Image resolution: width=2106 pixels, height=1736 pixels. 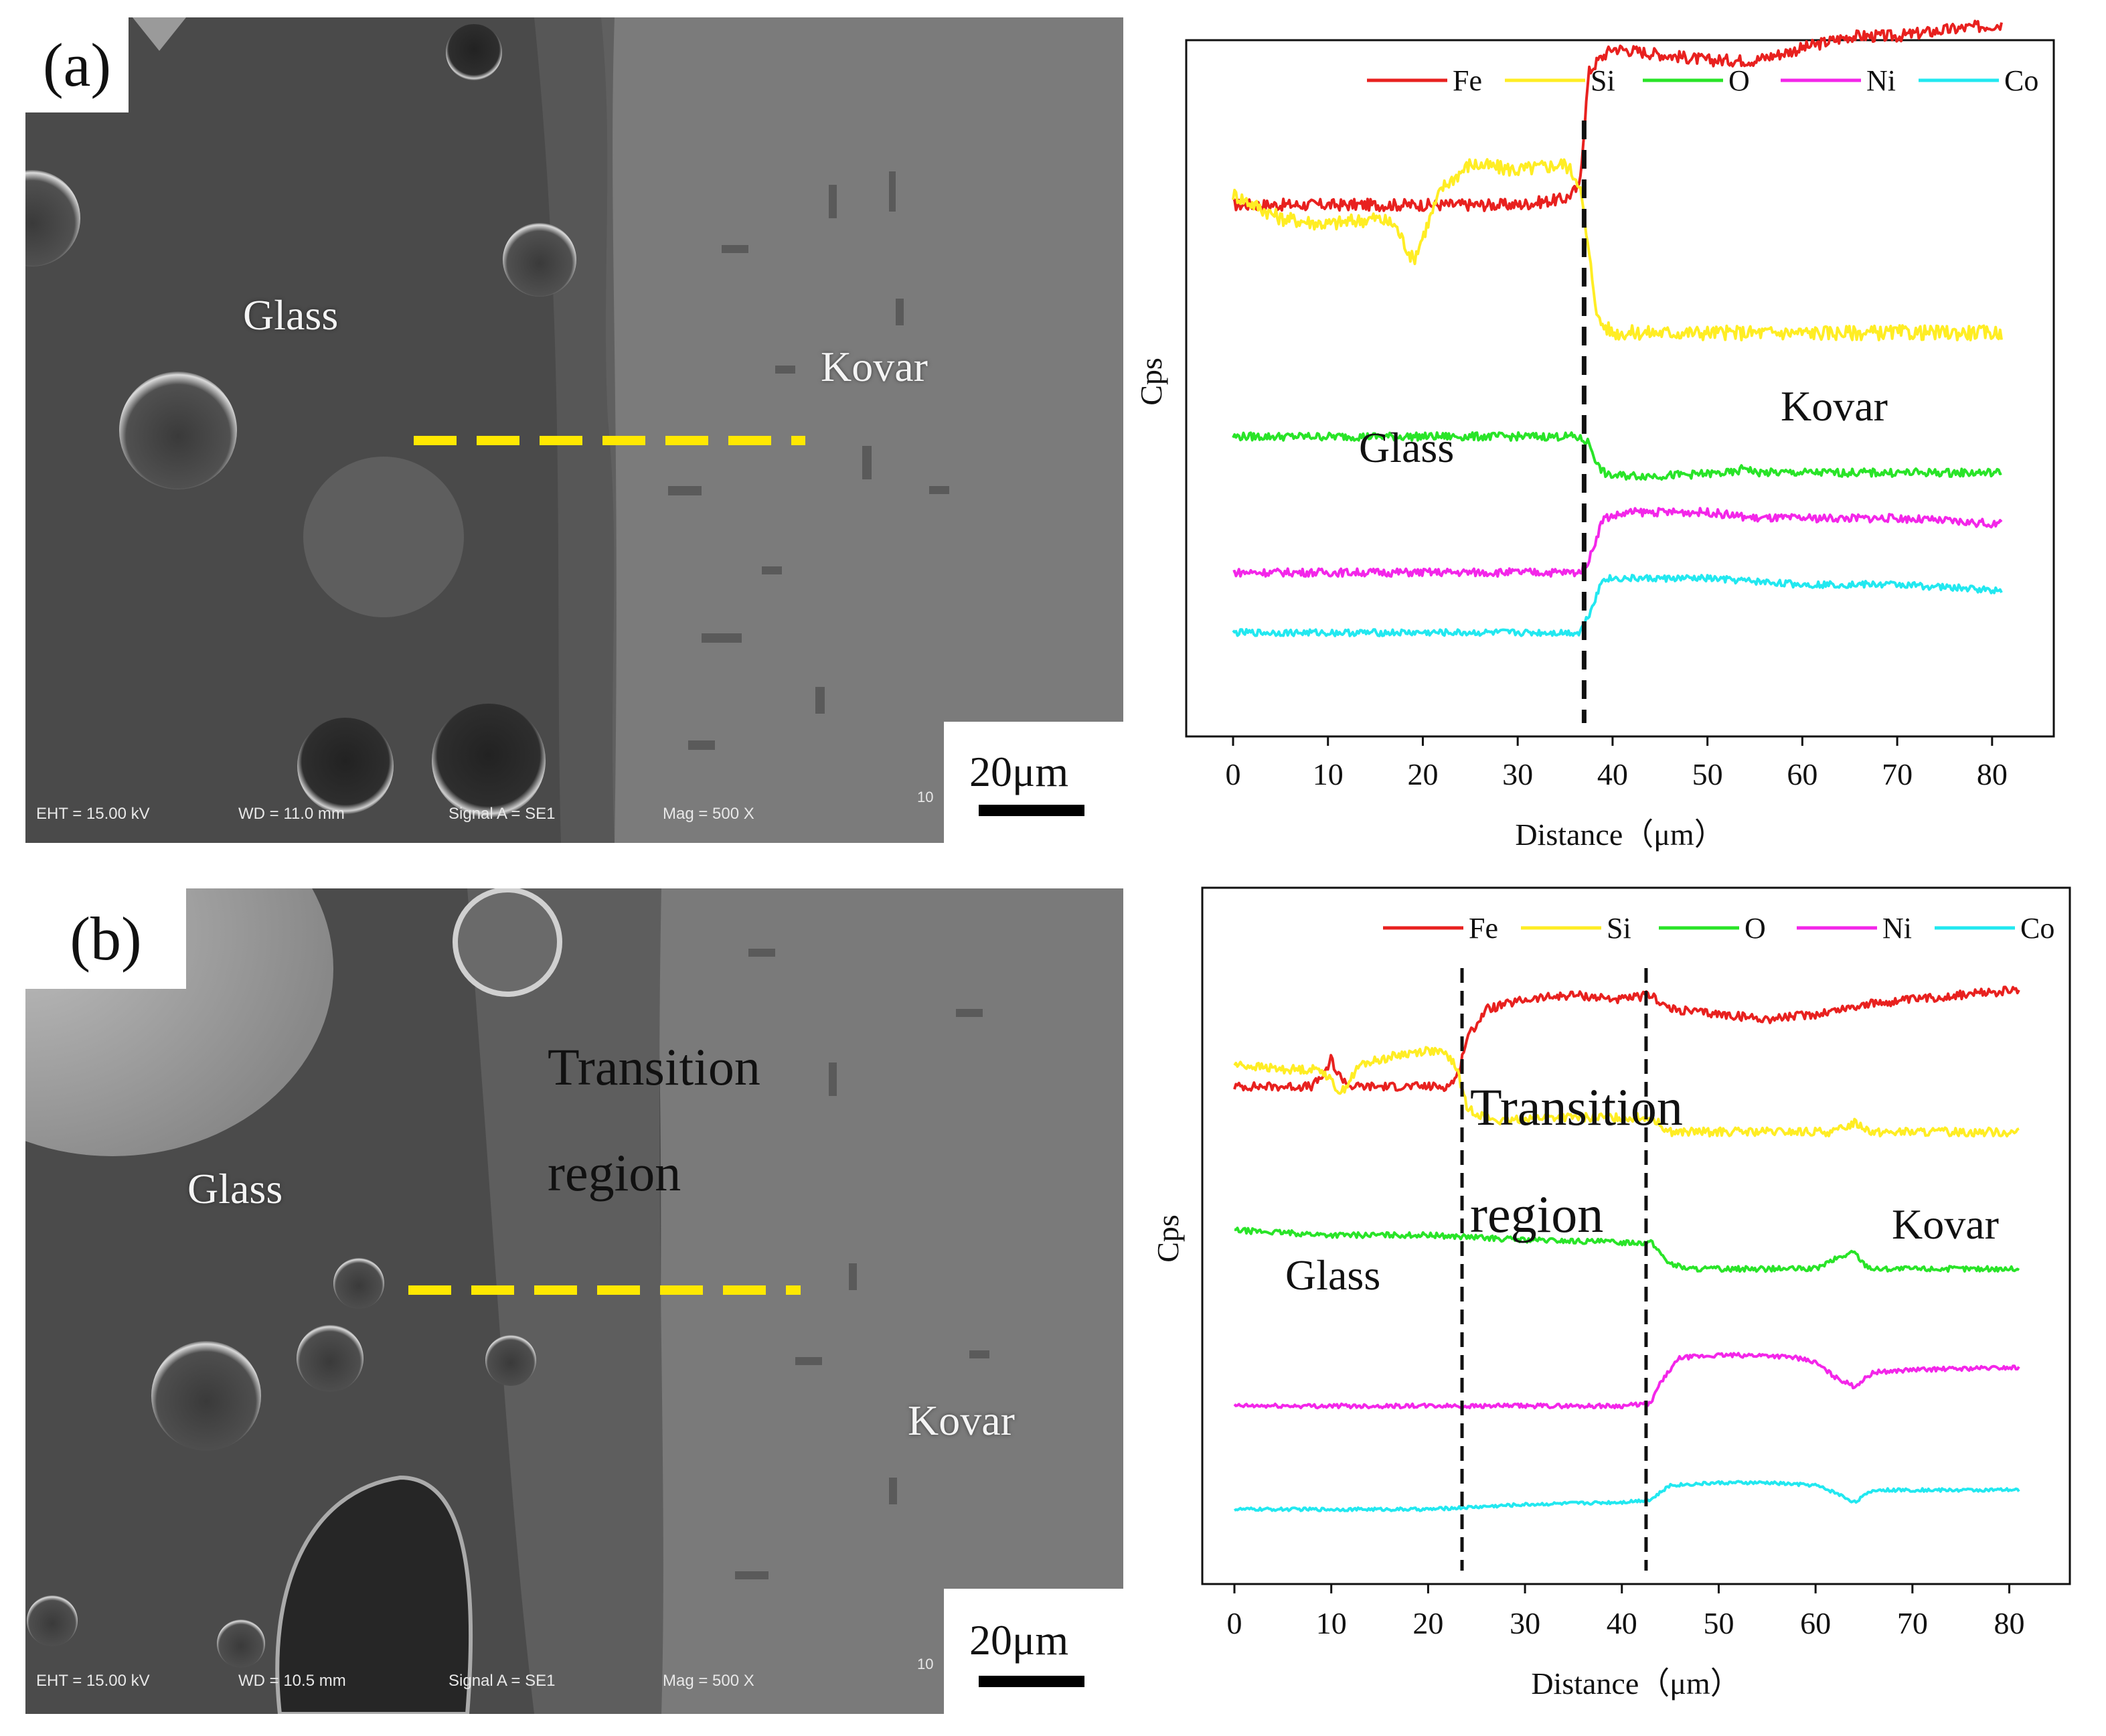 I want to click on sem-glass-label-a: Glass, so click(x=291, y=315).